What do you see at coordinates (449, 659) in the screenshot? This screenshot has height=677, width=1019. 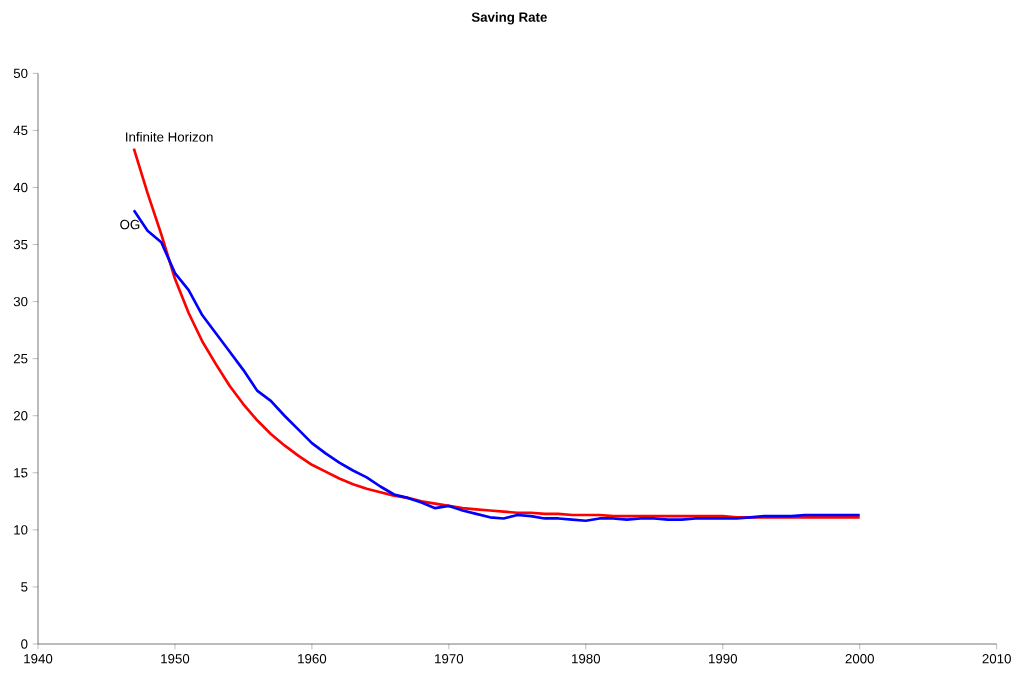 I see `x-tick-label: 1970` at bounding box center [449, 659].